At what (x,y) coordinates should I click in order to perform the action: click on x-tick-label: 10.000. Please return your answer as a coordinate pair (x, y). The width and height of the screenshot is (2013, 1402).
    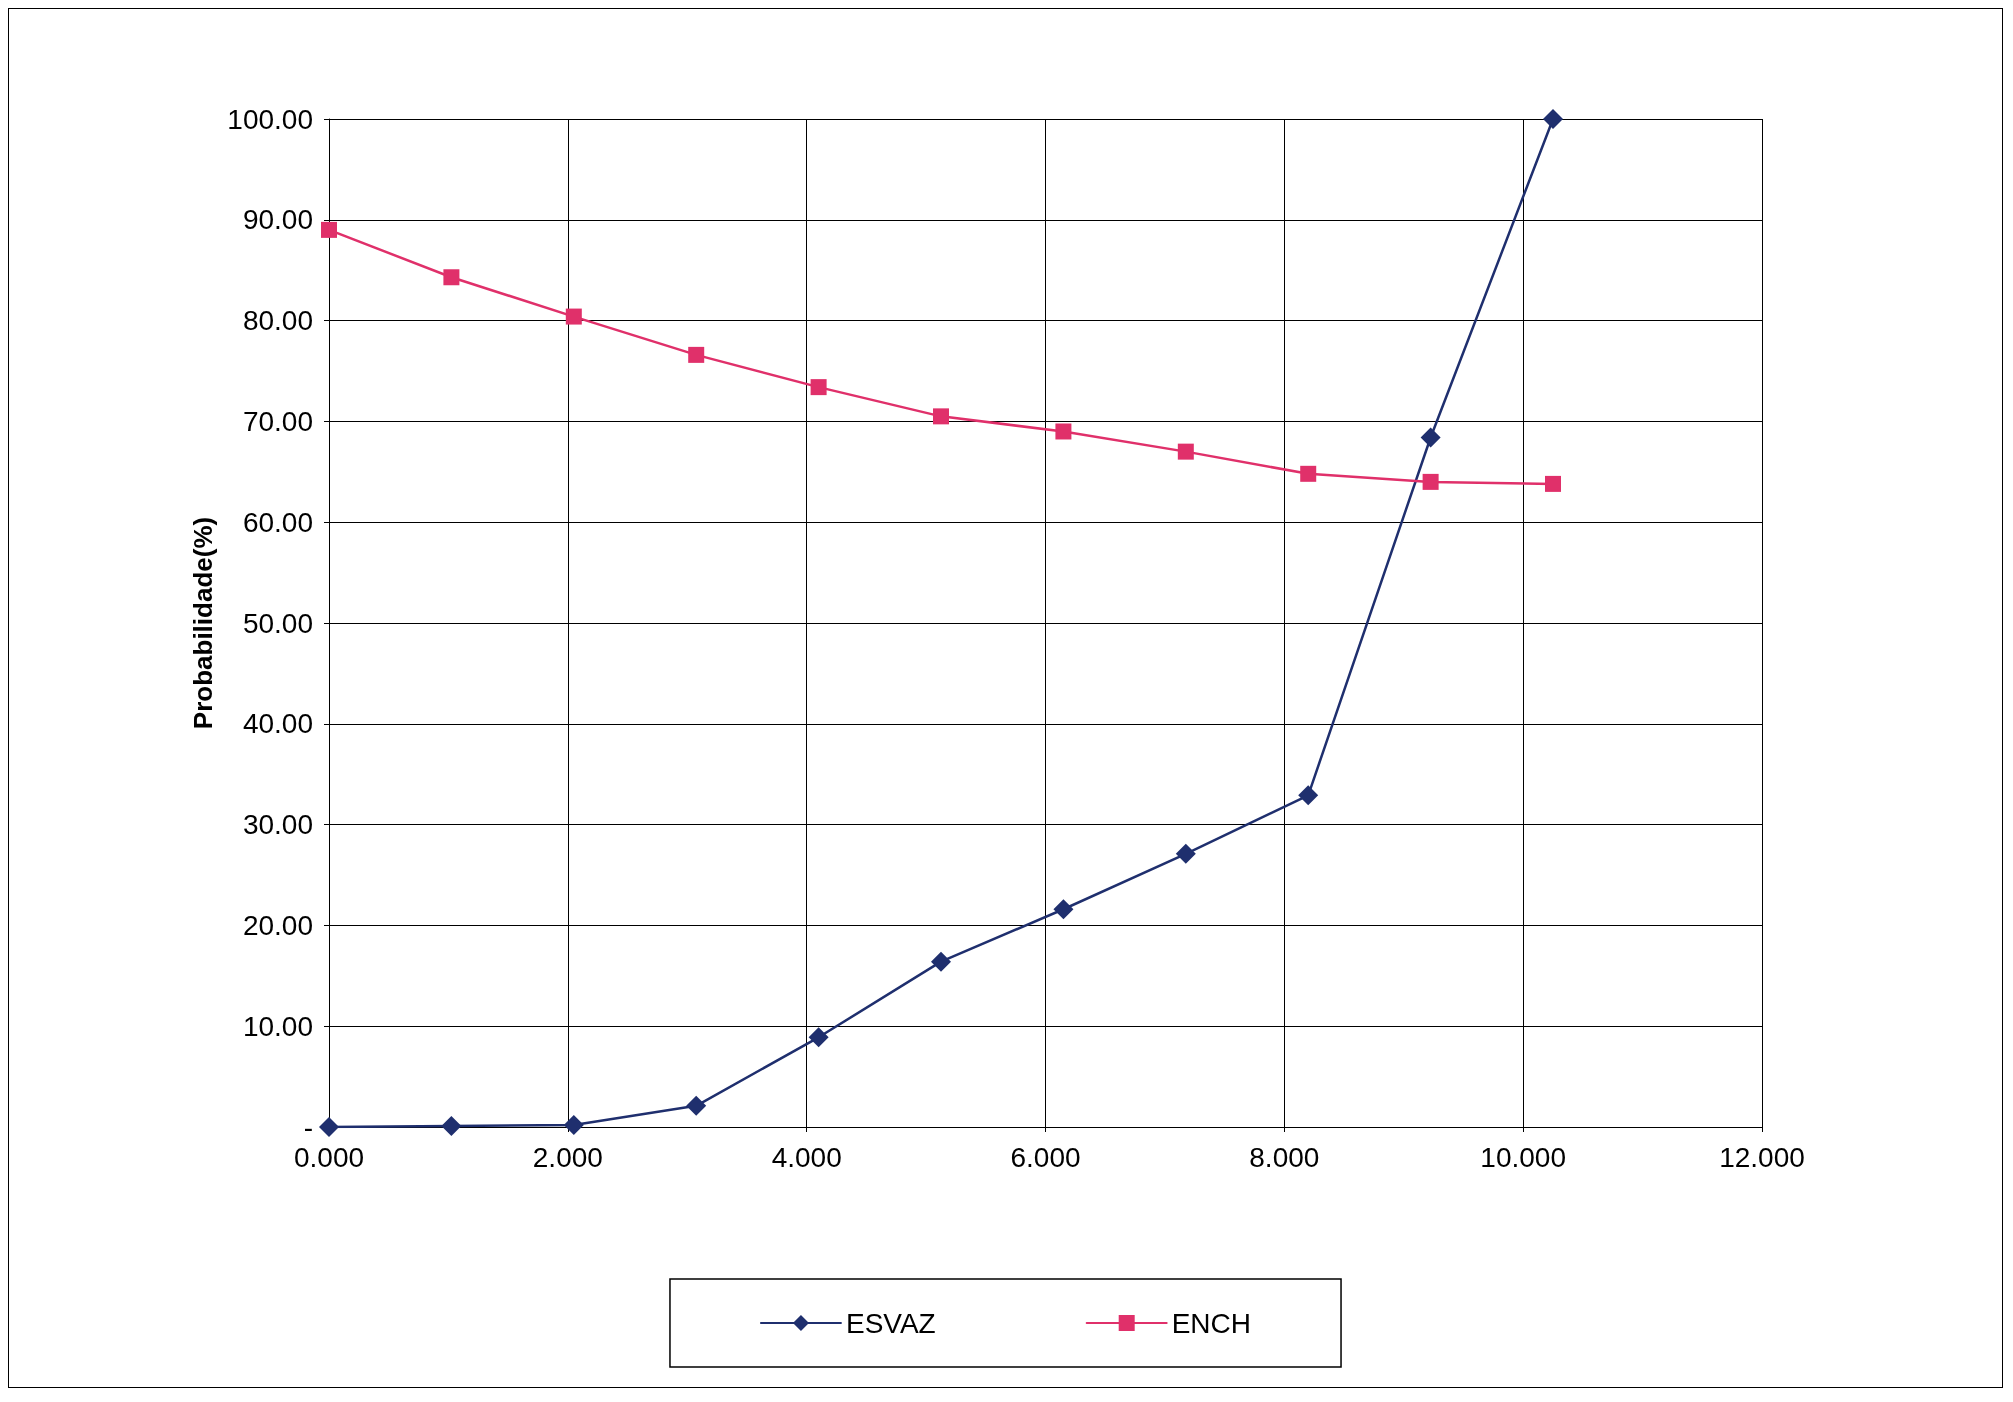
    Looking at the image, I should click on (1523, 1157).